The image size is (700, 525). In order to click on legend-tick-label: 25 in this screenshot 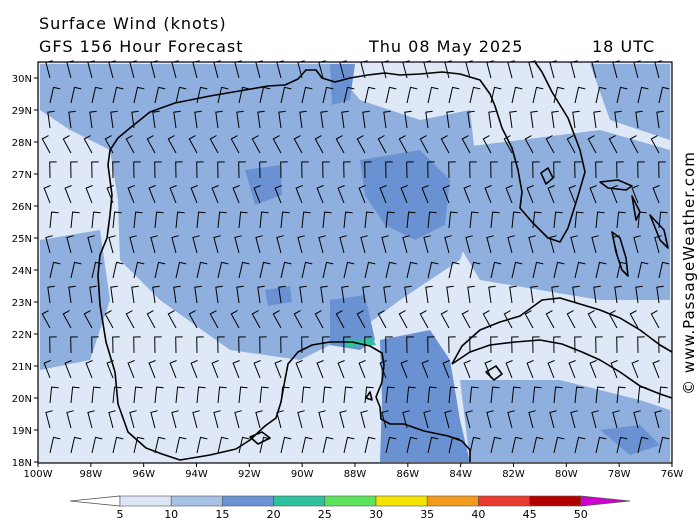, I will do `click(325, 514)`.